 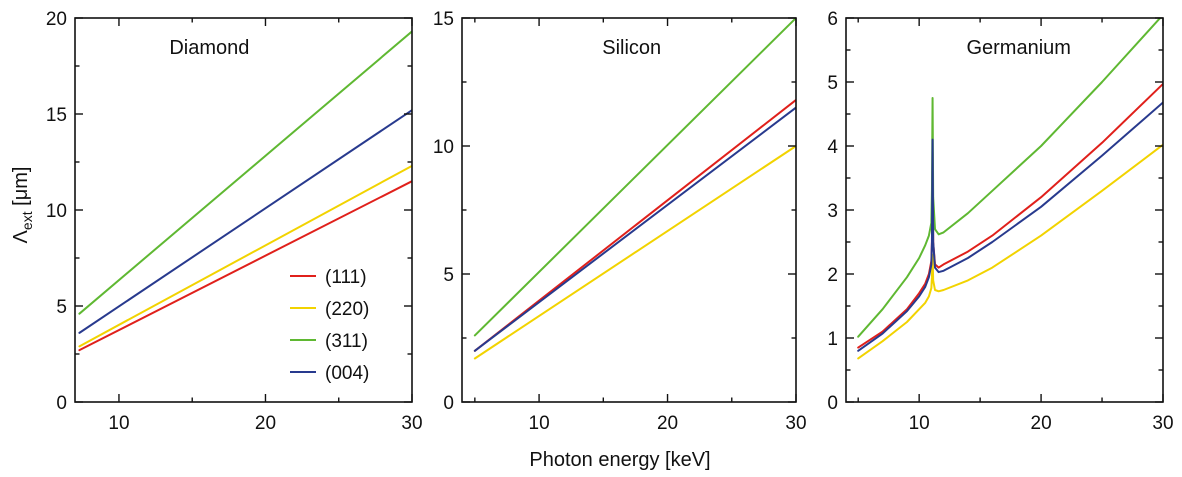 I want to click on panel-title: Silicon, so click(x=631, y=48).